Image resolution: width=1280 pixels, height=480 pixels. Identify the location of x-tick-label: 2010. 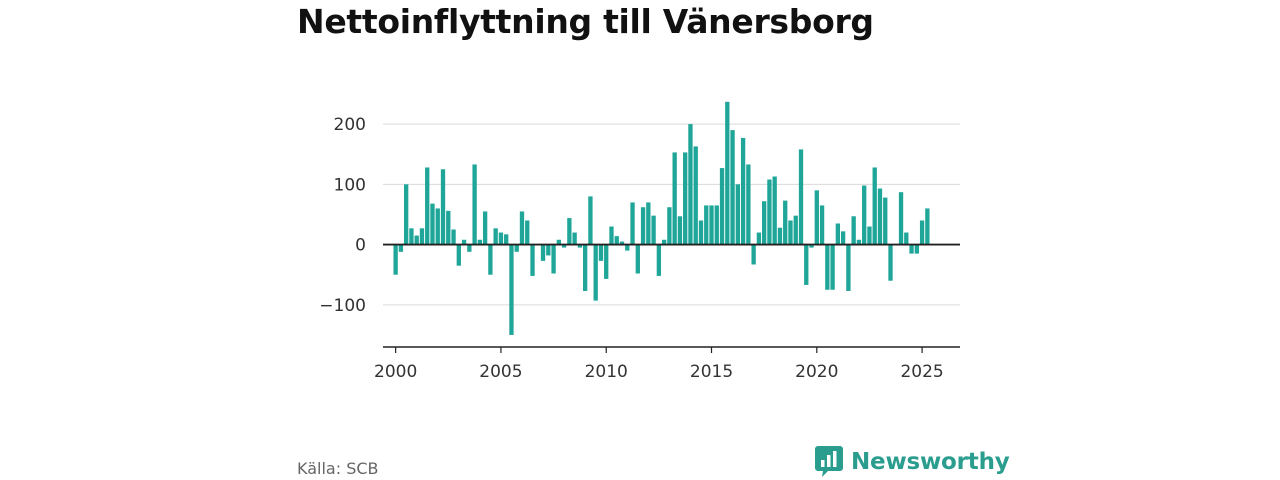
(606, 372).